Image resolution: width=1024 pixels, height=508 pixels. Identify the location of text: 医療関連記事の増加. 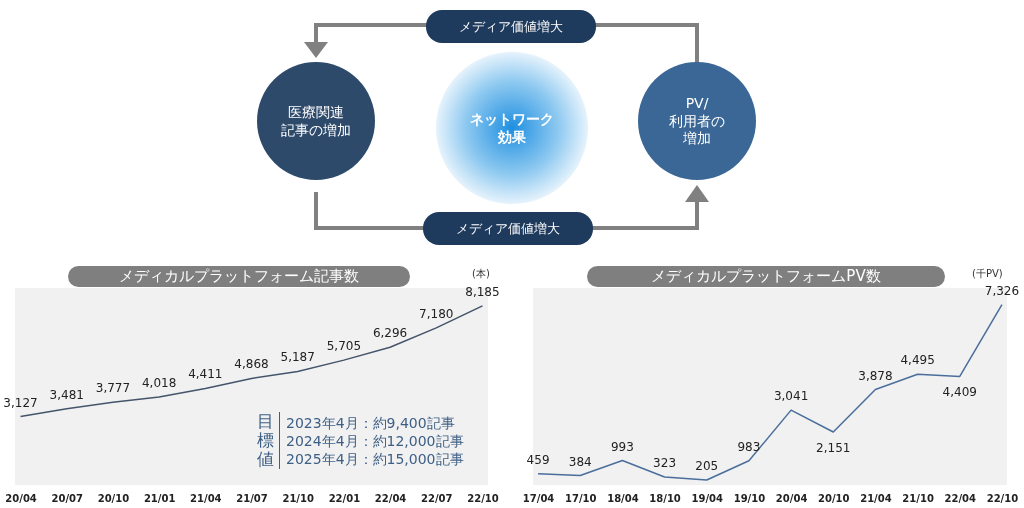
(316, 121).